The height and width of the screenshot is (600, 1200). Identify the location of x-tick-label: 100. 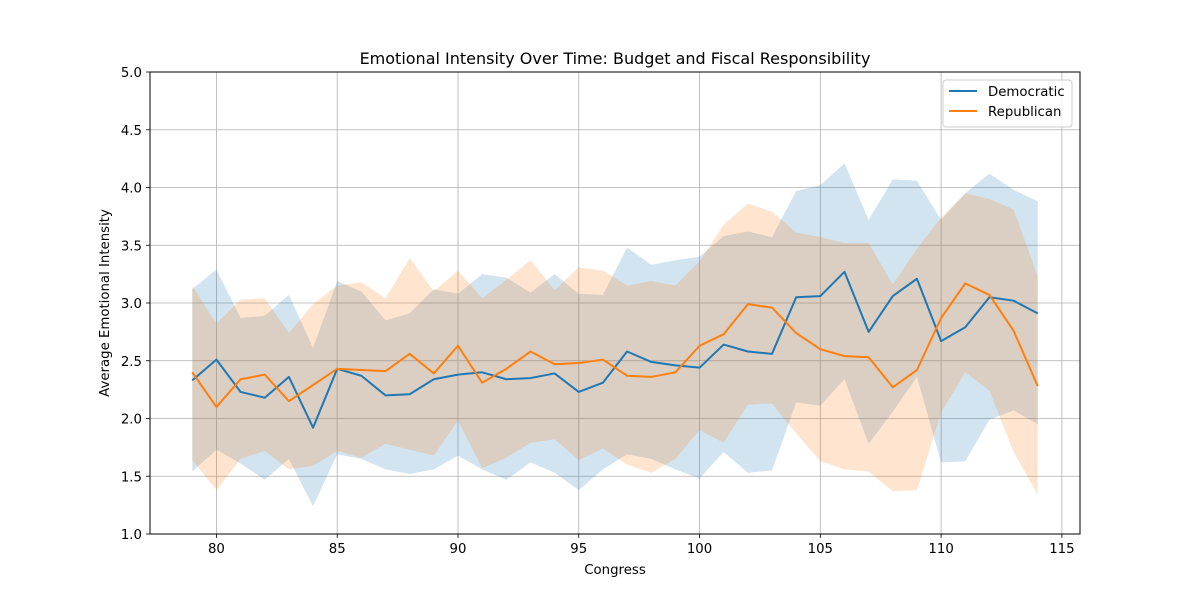
(699, 549).